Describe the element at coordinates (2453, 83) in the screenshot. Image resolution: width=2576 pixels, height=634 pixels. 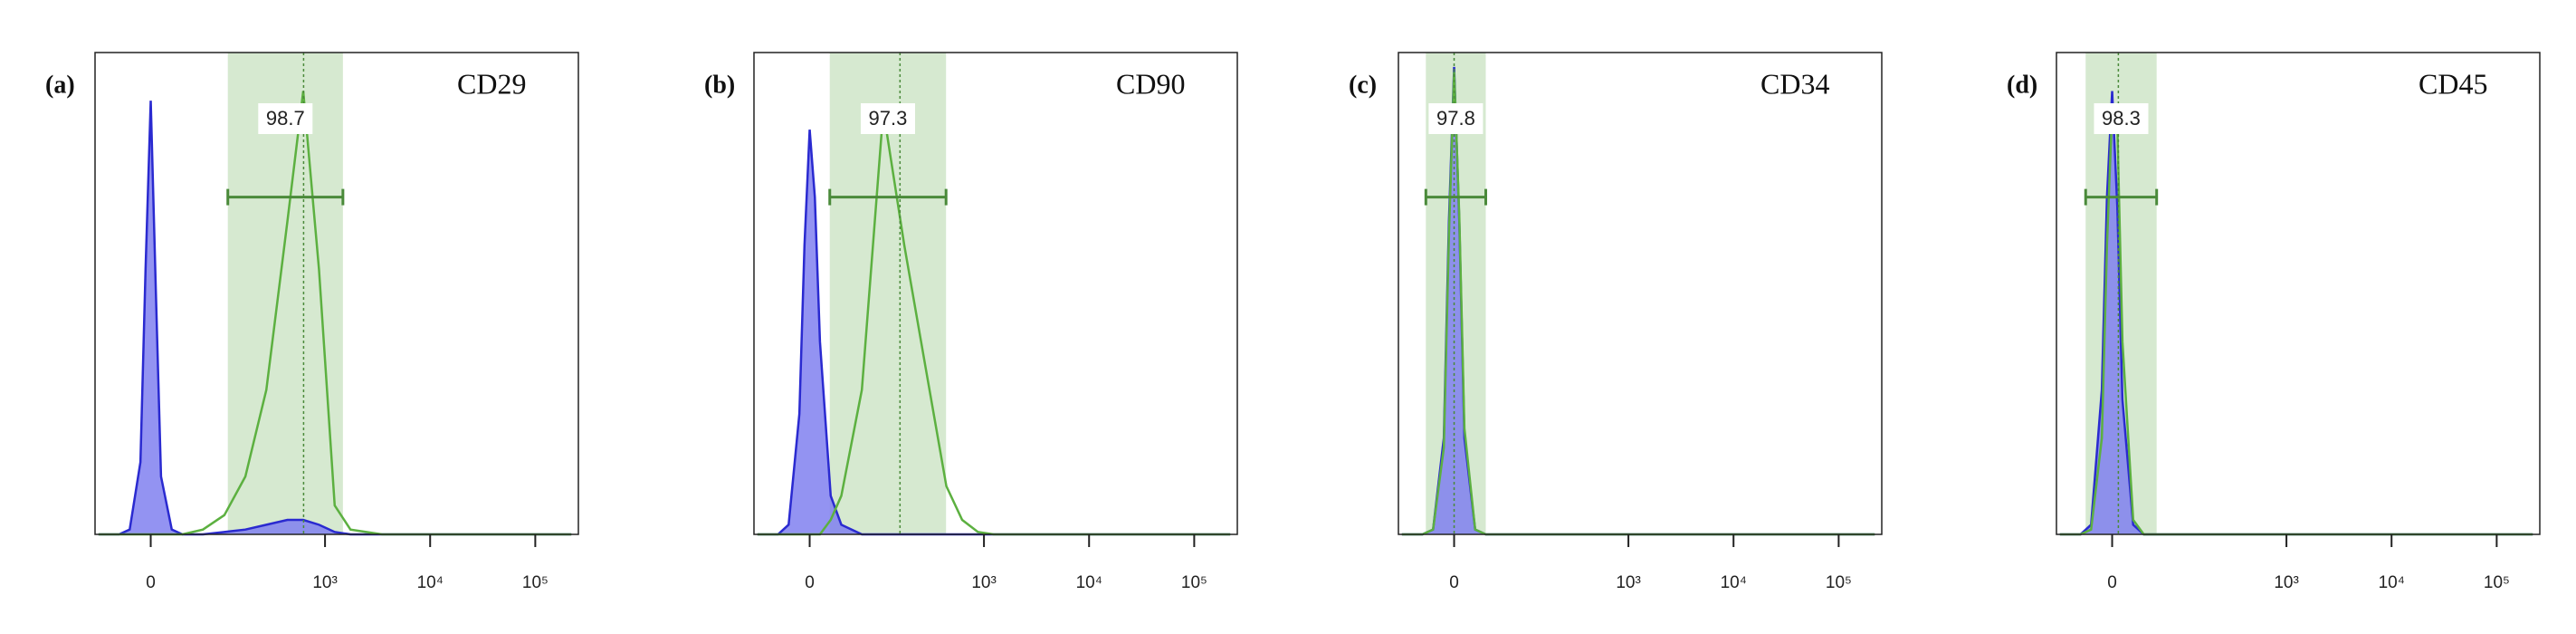
I see `panel-title: CD45` at that location.